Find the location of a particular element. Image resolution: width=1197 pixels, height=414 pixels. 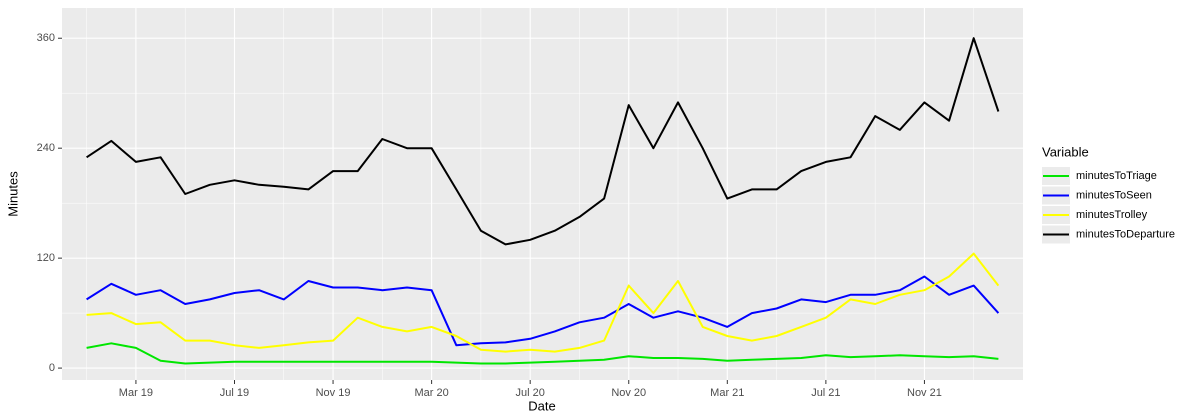

legend-label: minutesTrolley is located at coordinates (1112, 215).